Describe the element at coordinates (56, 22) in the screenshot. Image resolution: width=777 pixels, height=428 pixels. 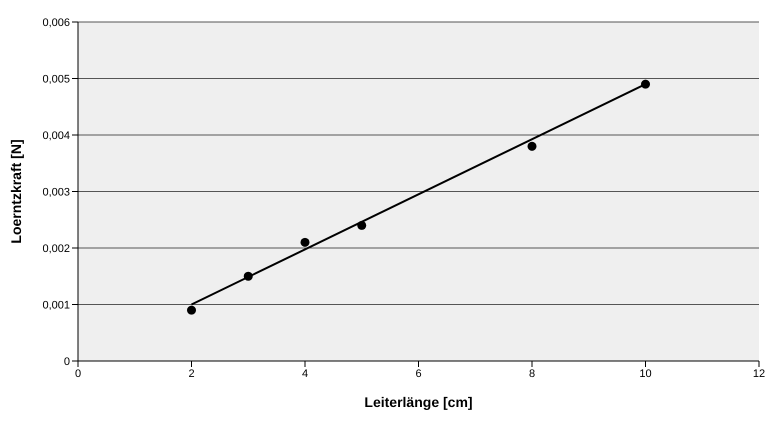
I see `y-tick-label: 0,006` at that location.